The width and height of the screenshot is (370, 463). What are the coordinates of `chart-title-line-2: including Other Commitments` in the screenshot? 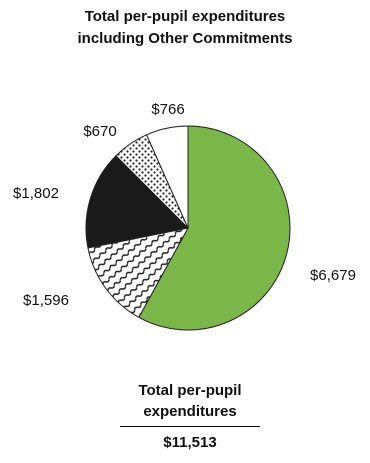 It's located at (185, 38).